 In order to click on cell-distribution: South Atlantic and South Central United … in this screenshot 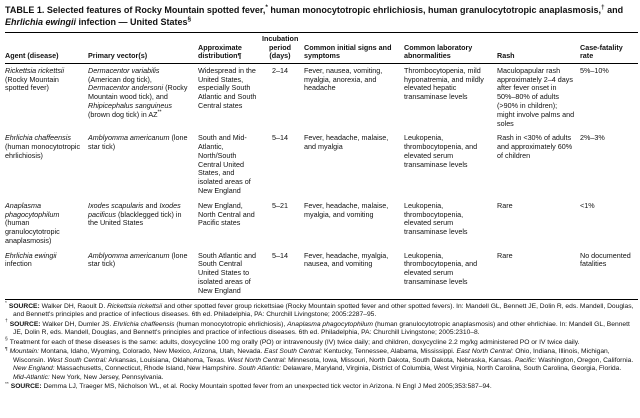, I will do `click(230, 274)`.